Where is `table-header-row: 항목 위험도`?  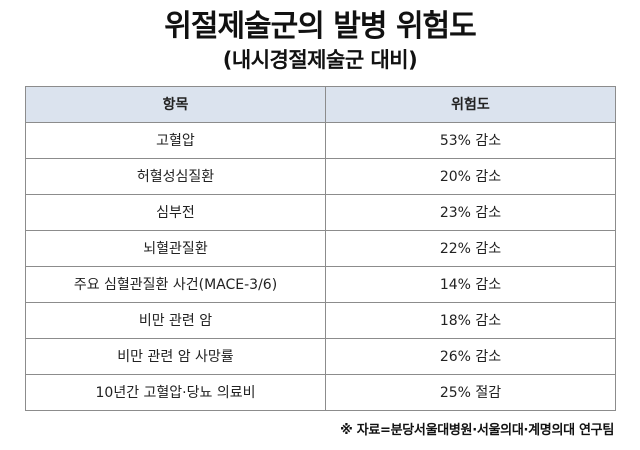
table-header-row: 항목 위험도 is located at coordinates (320, 104).